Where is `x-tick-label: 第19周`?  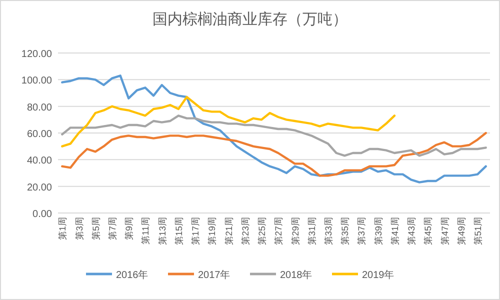 x-tick-label: 第19周 is located at coordinates (212, 231).